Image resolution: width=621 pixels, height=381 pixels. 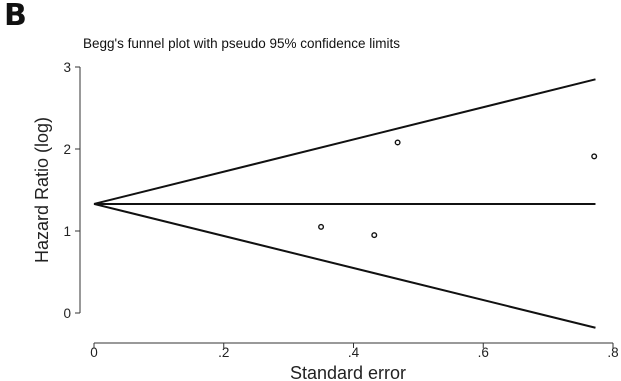 What do you see at coordinates (458, 189) in the screenshot?
I see `data-points` at bounding box center [458, 189].